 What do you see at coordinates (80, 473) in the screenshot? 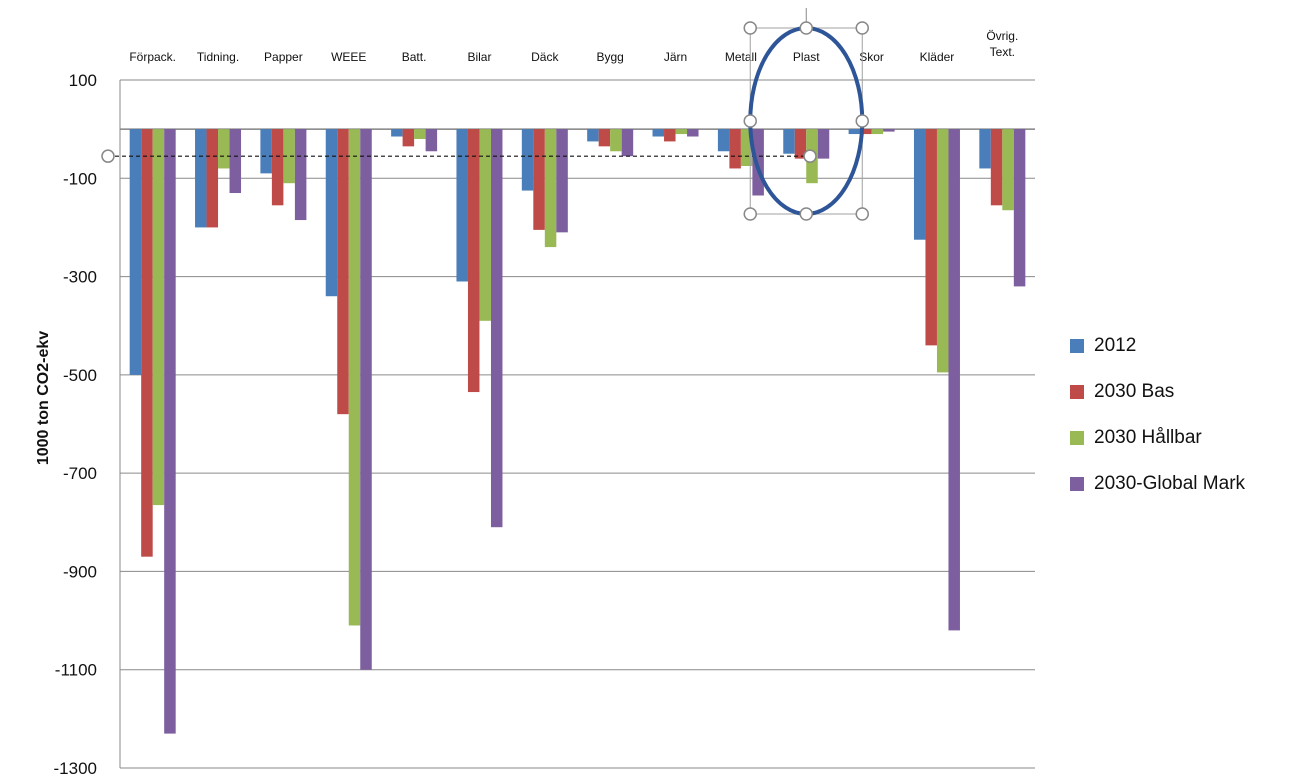
I see `y-tick-label: -700` at bounding box center [80, 473].